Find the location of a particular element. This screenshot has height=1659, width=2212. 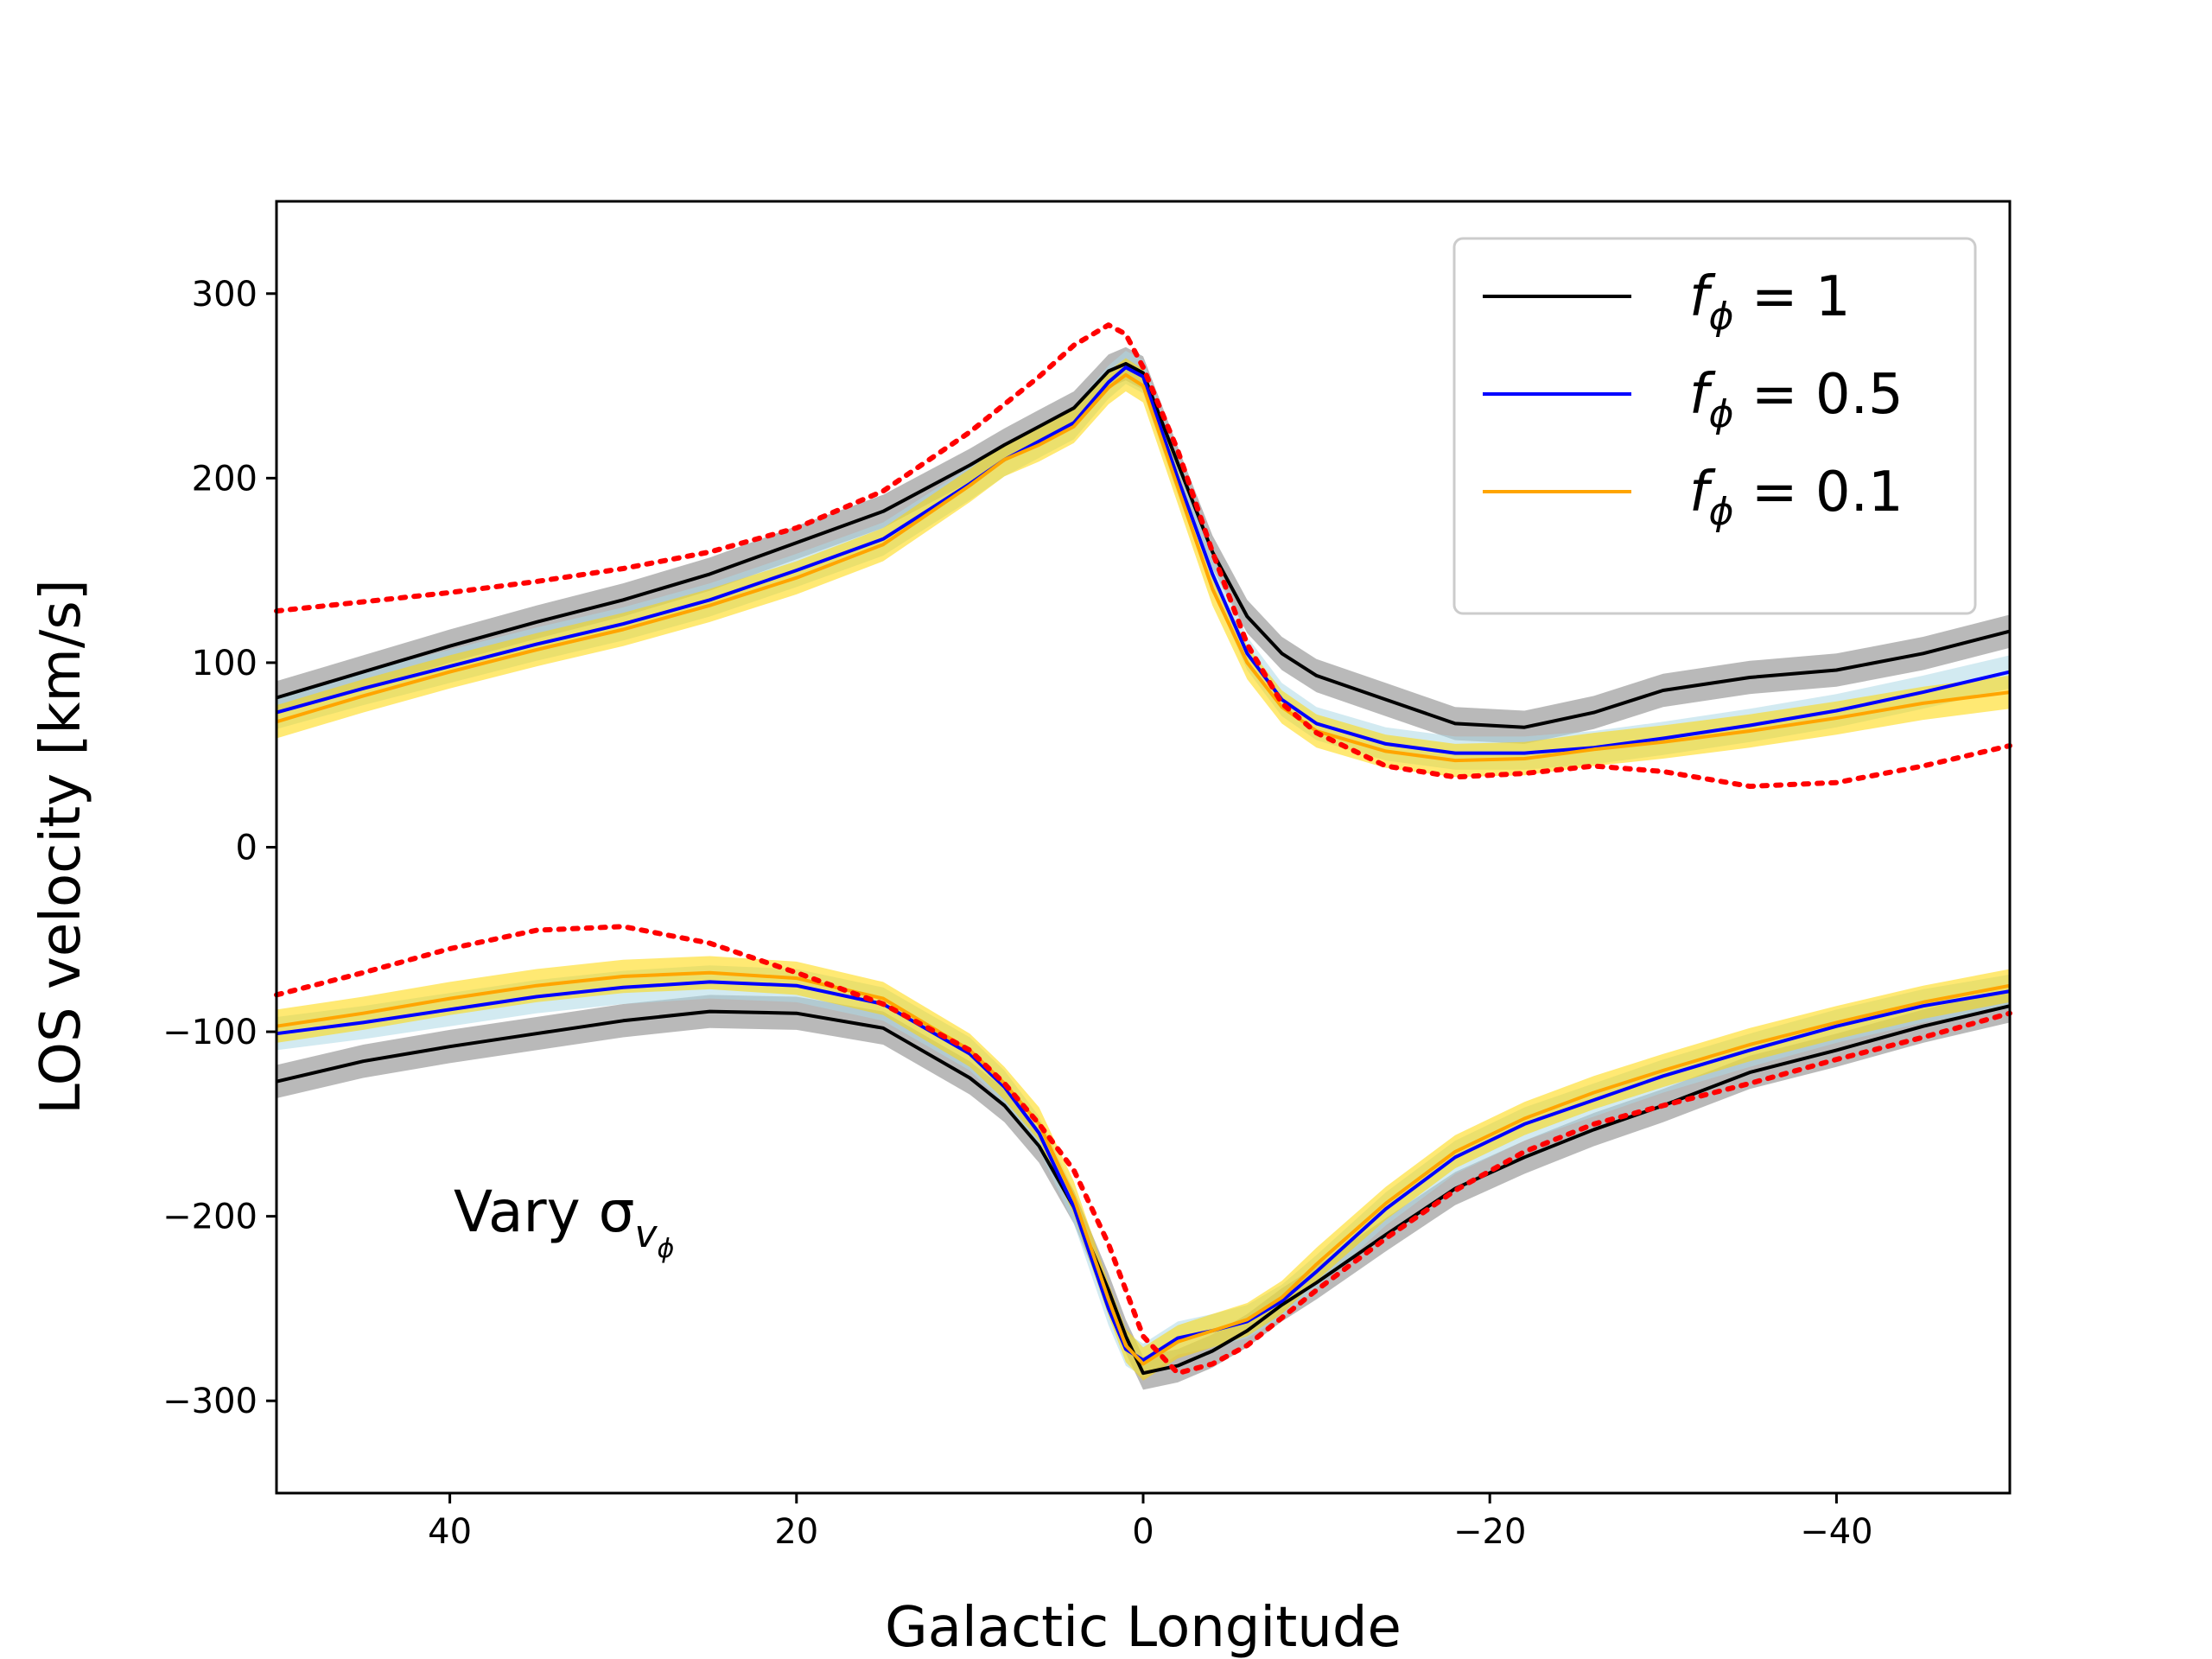

x-axis-label: Galactic Longitude is located at coordinates (1143, 1627).